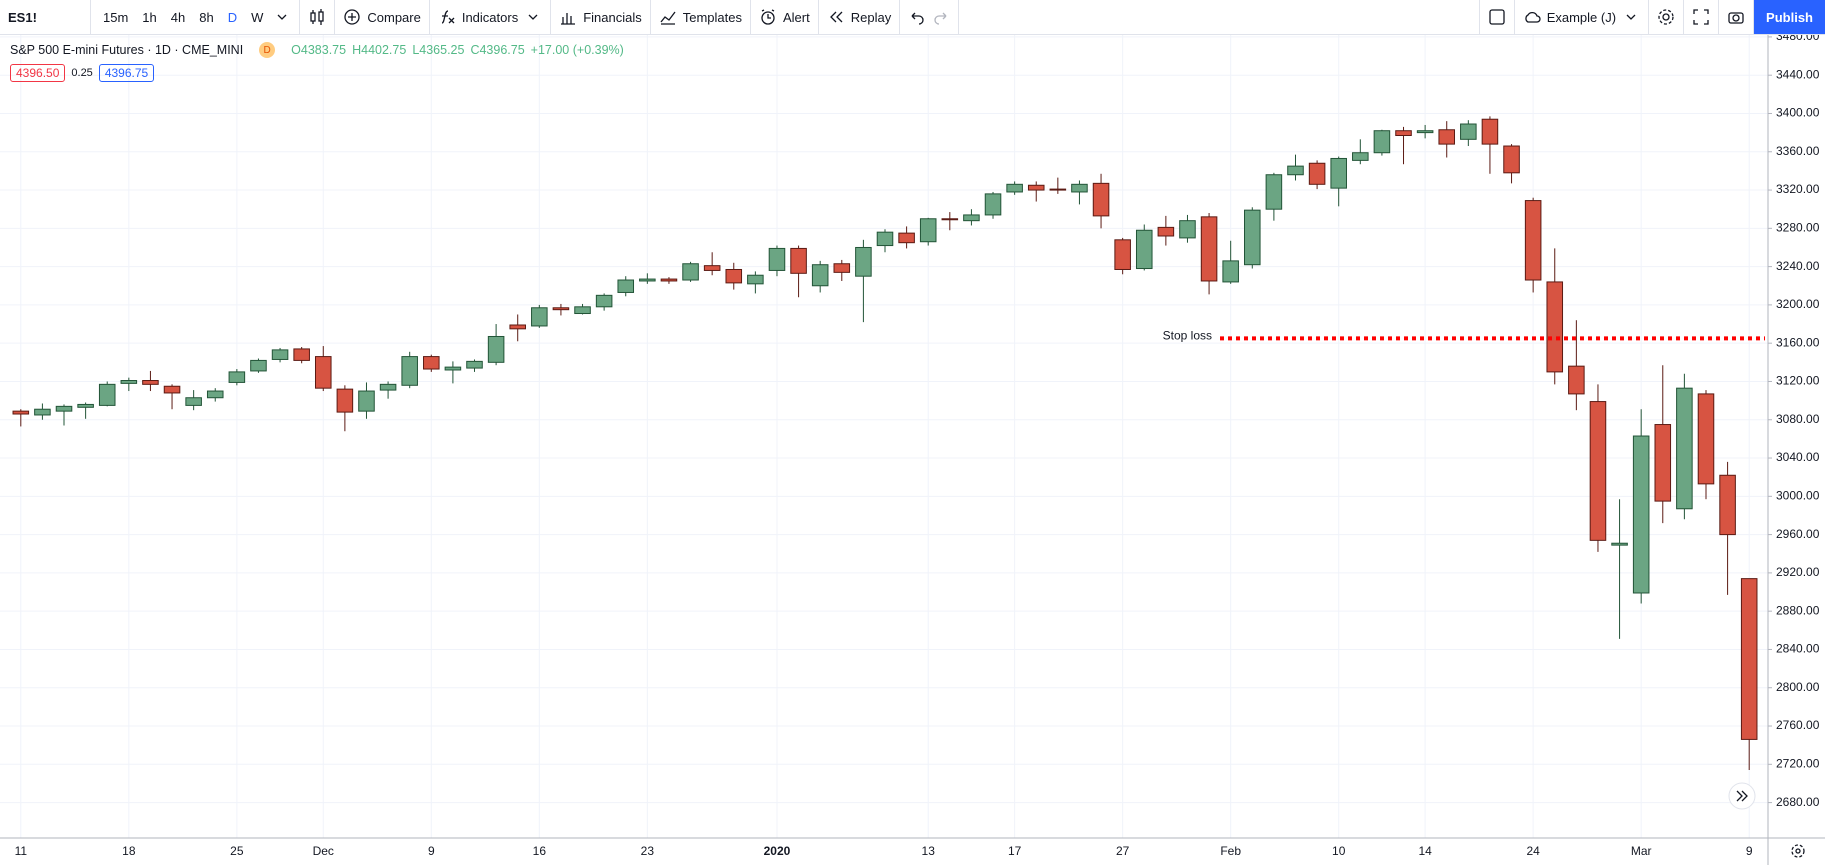 The height and width of the screenshot is (865, 1825). What do you see at coordinates (129, 851) in the screenshot?
I see `x-tick-label: 18` at bounding box center [129, 851].